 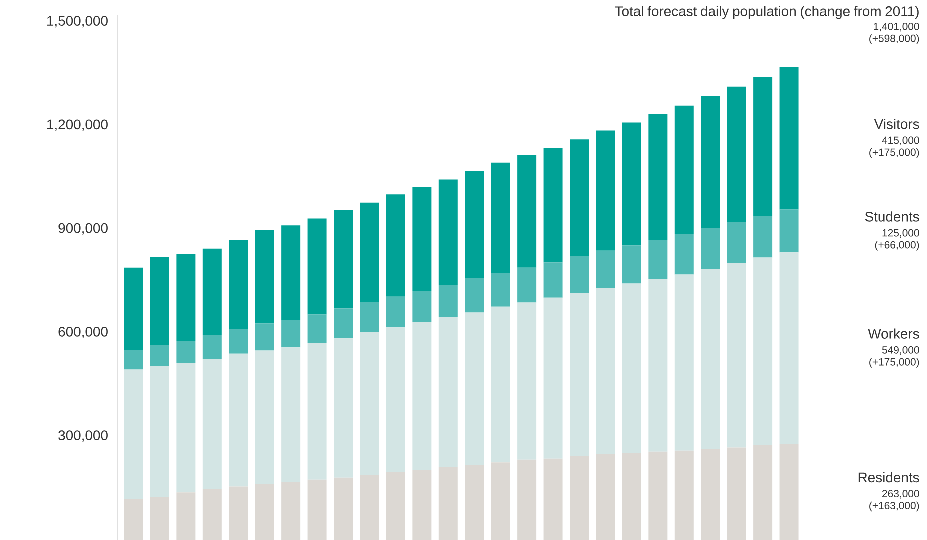 What do you see at coordinates (897, 245) in the screenshot?
I see `text: (+66,000)` at bounding box center [897, 245].